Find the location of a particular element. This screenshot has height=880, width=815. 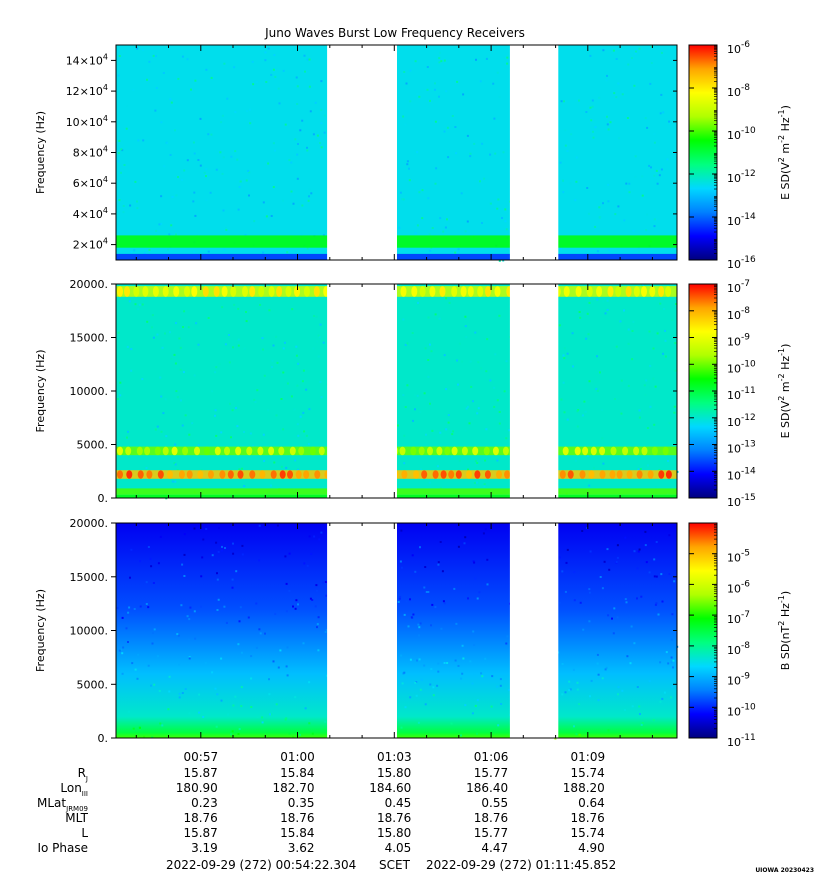

colorbar-tick-label: 10⁻¹⁶ is located at coordinates (741, 263).